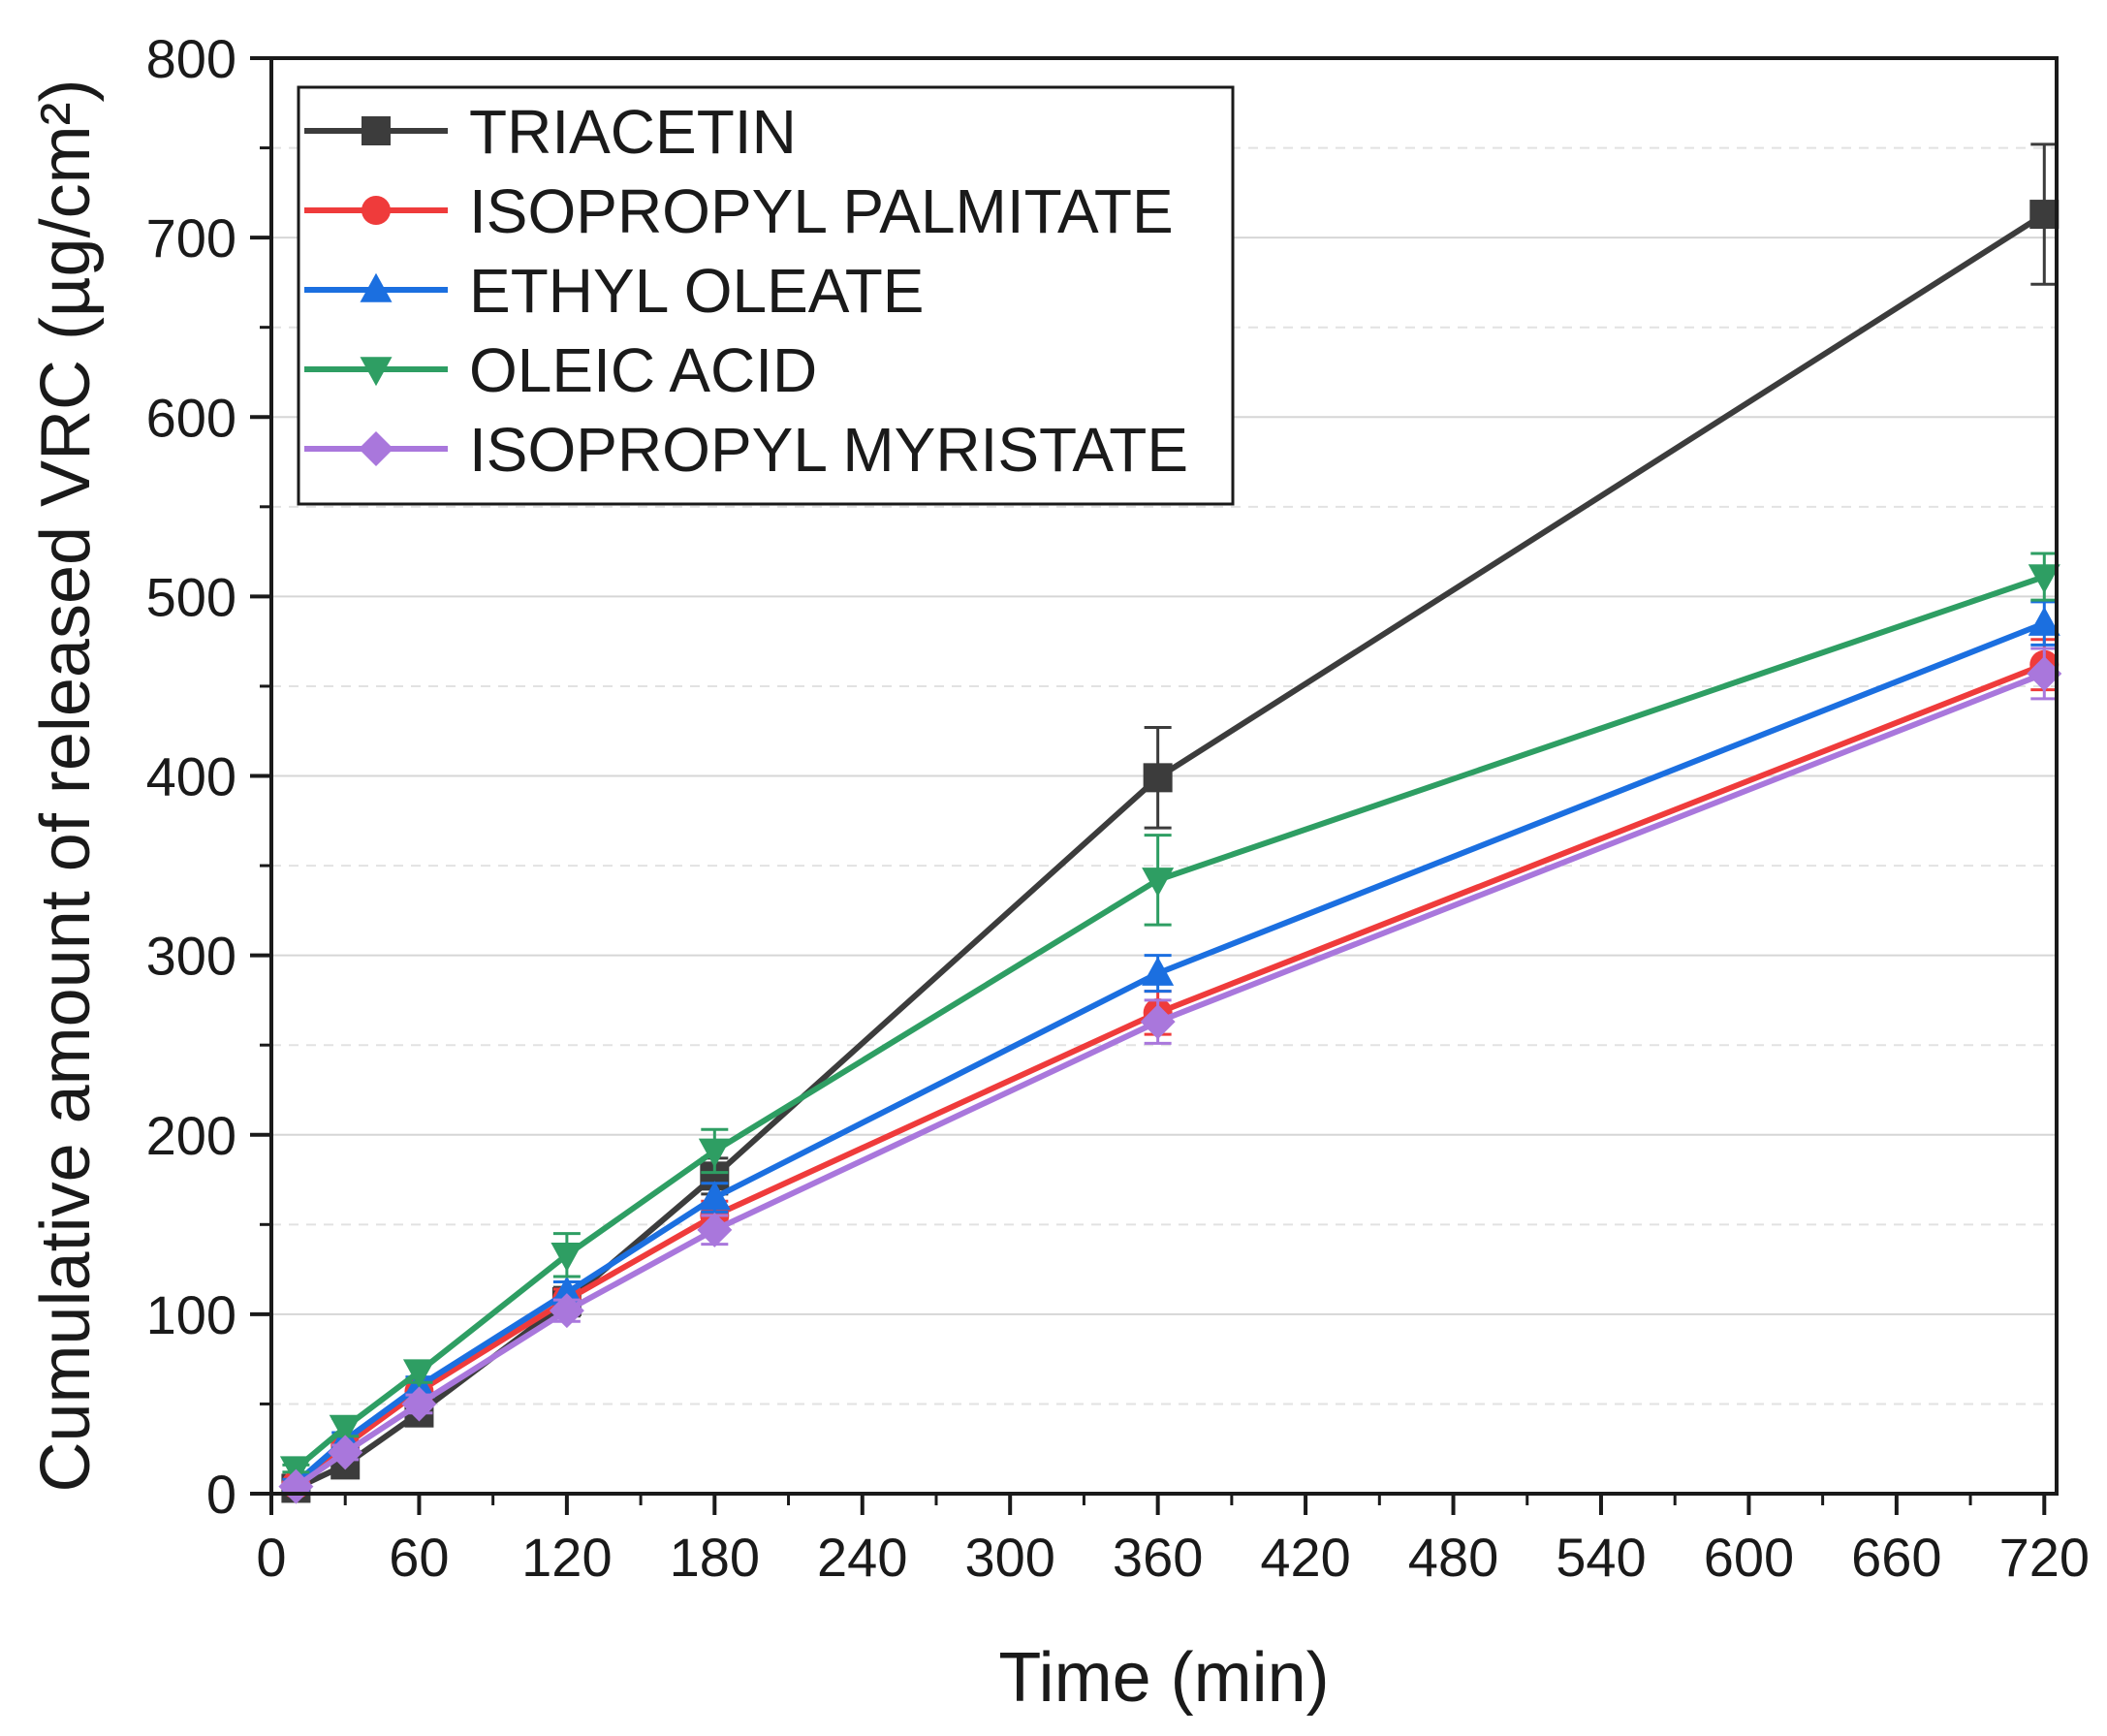 This screenshot has height=1736, width=2107. Describe the element at coordinates (633, 132) in the screenshot. I see `legend-label: TRIACETIN` at that location.